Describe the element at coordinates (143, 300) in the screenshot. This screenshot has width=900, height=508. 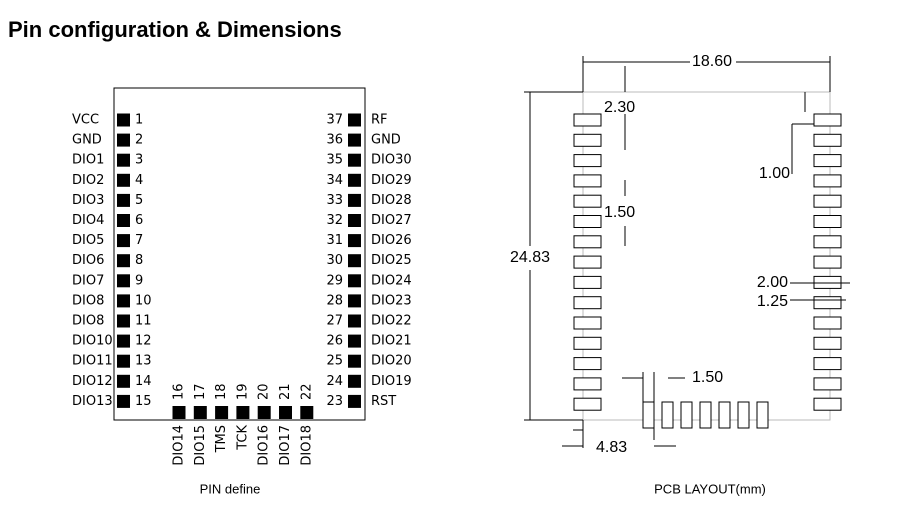
I see `pin-number: 10` at that location.